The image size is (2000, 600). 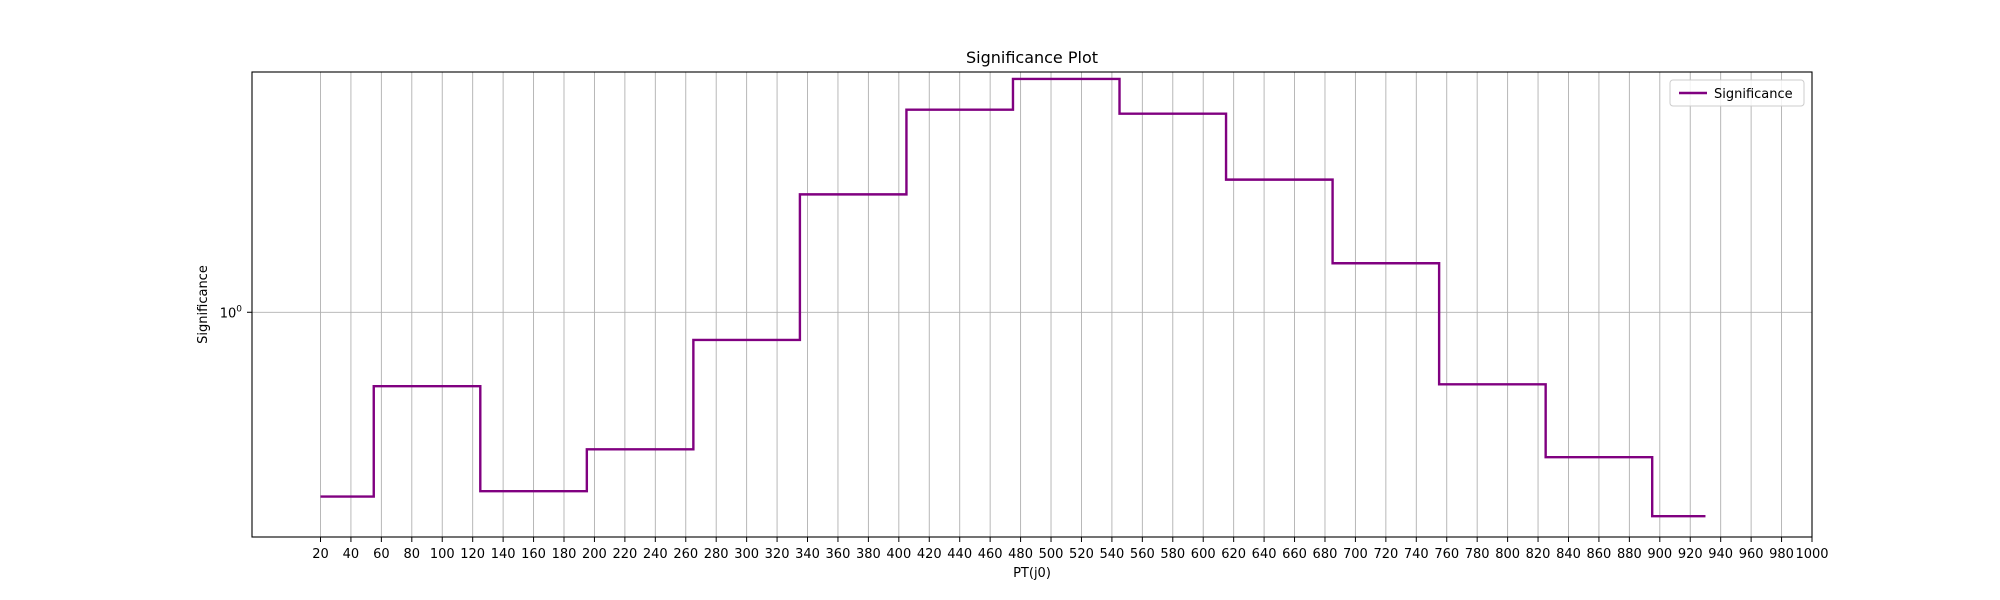 I want to click on x-tick-label: 740, so click(x=1416, y=554).